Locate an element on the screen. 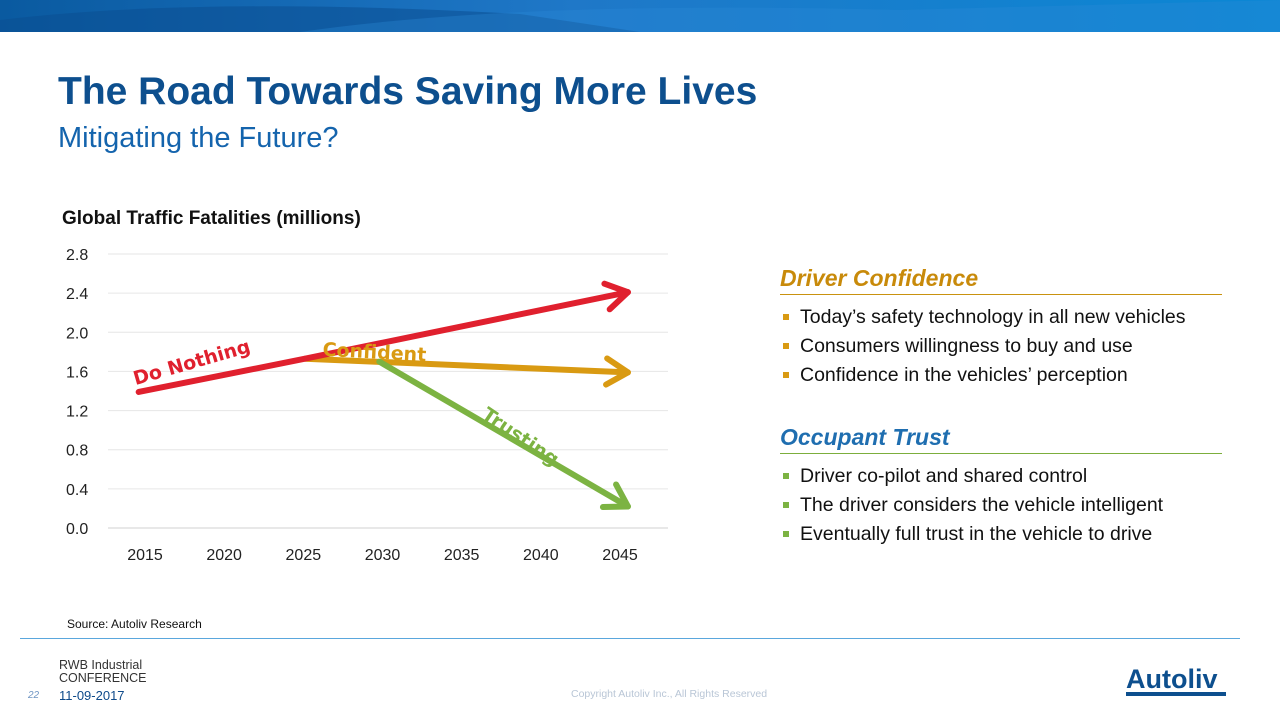  conference-name: RWB Industrial CONFERENCE is located at coordinates (103, 672).